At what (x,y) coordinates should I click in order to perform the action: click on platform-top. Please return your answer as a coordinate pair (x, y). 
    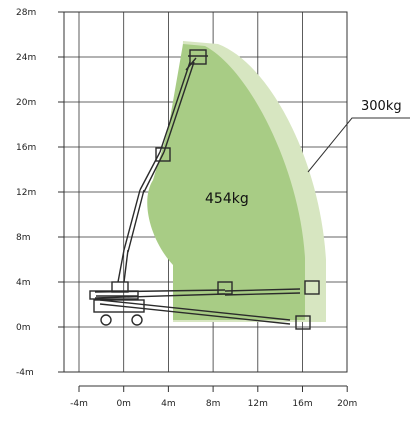
    Looking at the image, I should click on (198, 57).